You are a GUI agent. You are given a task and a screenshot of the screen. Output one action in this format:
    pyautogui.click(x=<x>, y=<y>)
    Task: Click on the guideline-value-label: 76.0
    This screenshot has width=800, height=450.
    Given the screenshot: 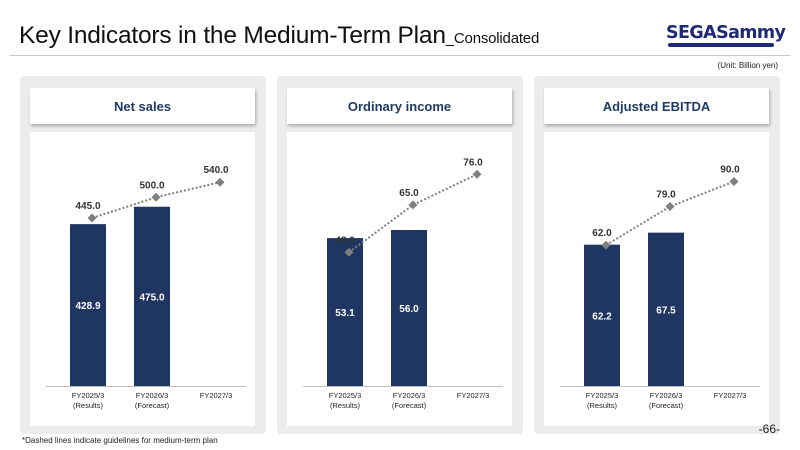 What is the action you would take?
    pyautogui.click(x=473, y=162)
    